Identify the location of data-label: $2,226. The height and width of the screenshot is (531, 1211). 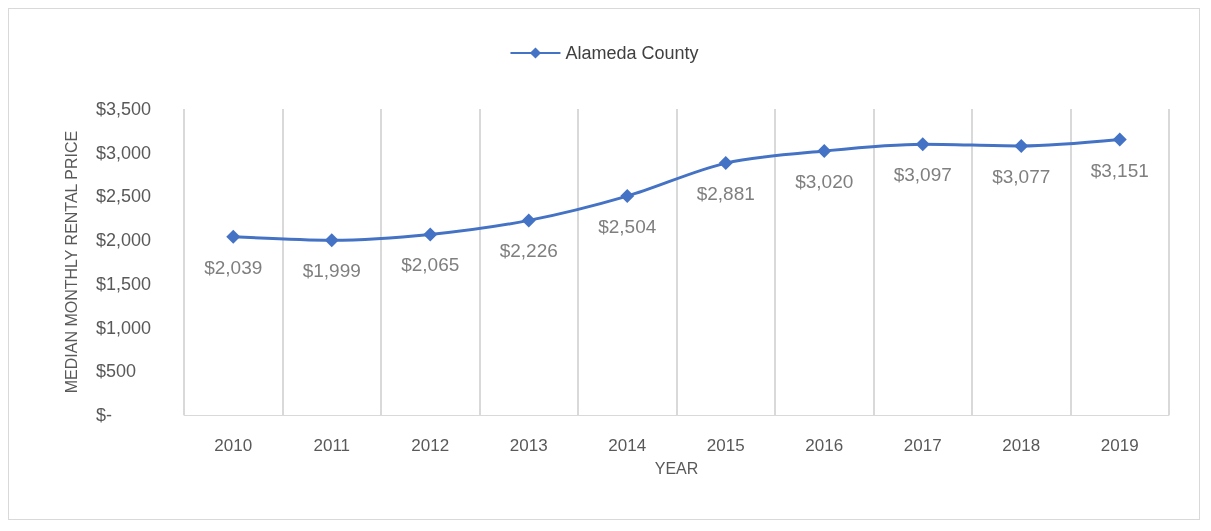
(528, 251).